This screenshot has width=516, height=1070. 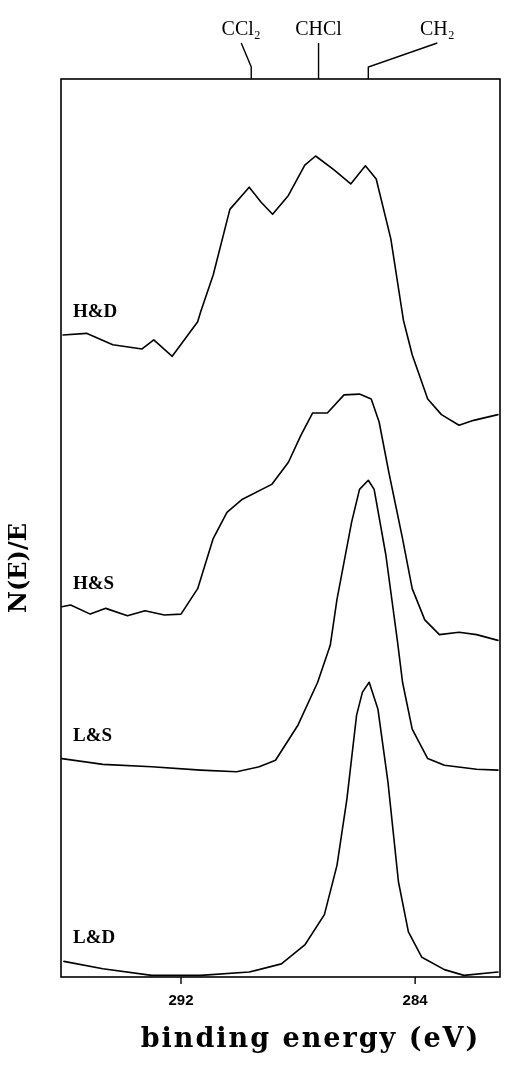 What do you see at coordinates (17, 568) in the screenshot?
I see `y-axis-title: N(E)/E` at bounding box center [17, 568].